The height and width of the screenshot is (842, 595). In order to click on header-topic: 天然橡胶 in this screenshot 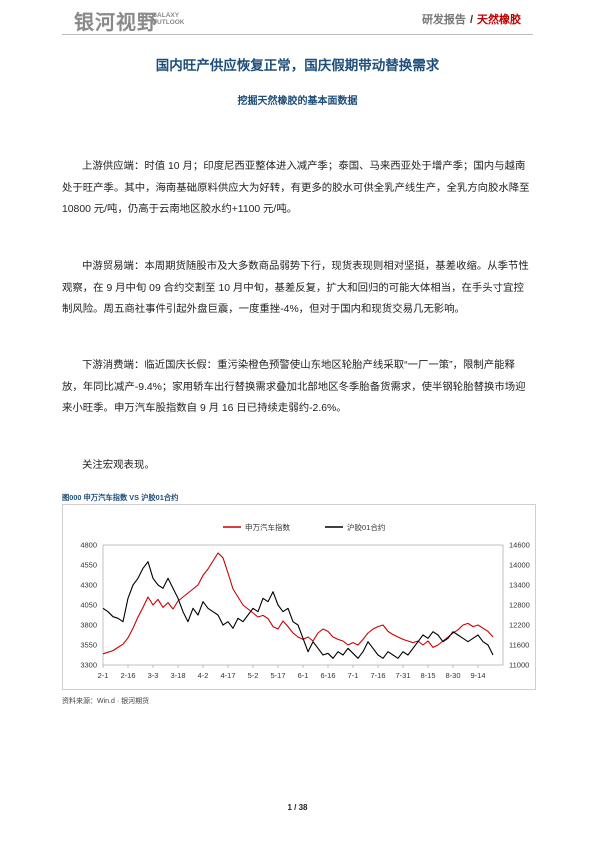, I will do `click(499, 20)`.